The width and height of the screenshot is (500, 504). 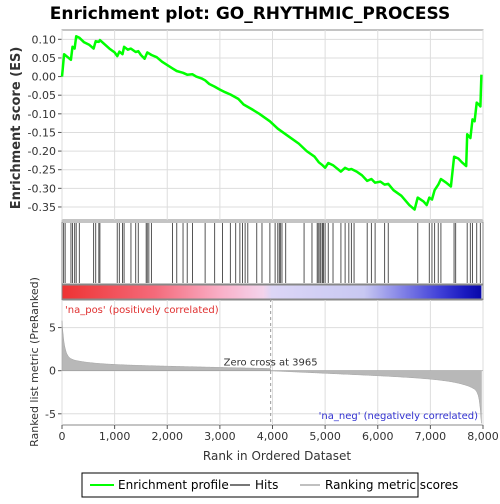 What do you see at coordinates (273, 436) in the screenshot?
I see `x-tick-label: 4,000` at bounding box center [273, 436].